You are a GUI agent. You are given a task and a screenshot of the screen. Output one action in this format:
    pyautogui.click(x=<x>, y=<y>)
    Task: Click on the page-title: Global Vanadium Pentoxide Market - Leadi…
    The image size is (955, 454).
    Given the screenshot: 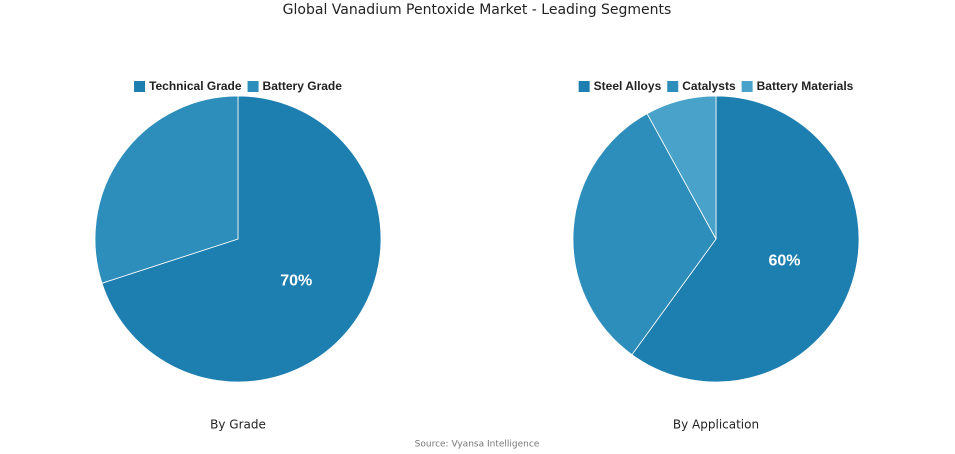 What is the action you would take?
    pyautogui.click(x=477, y=10)
    